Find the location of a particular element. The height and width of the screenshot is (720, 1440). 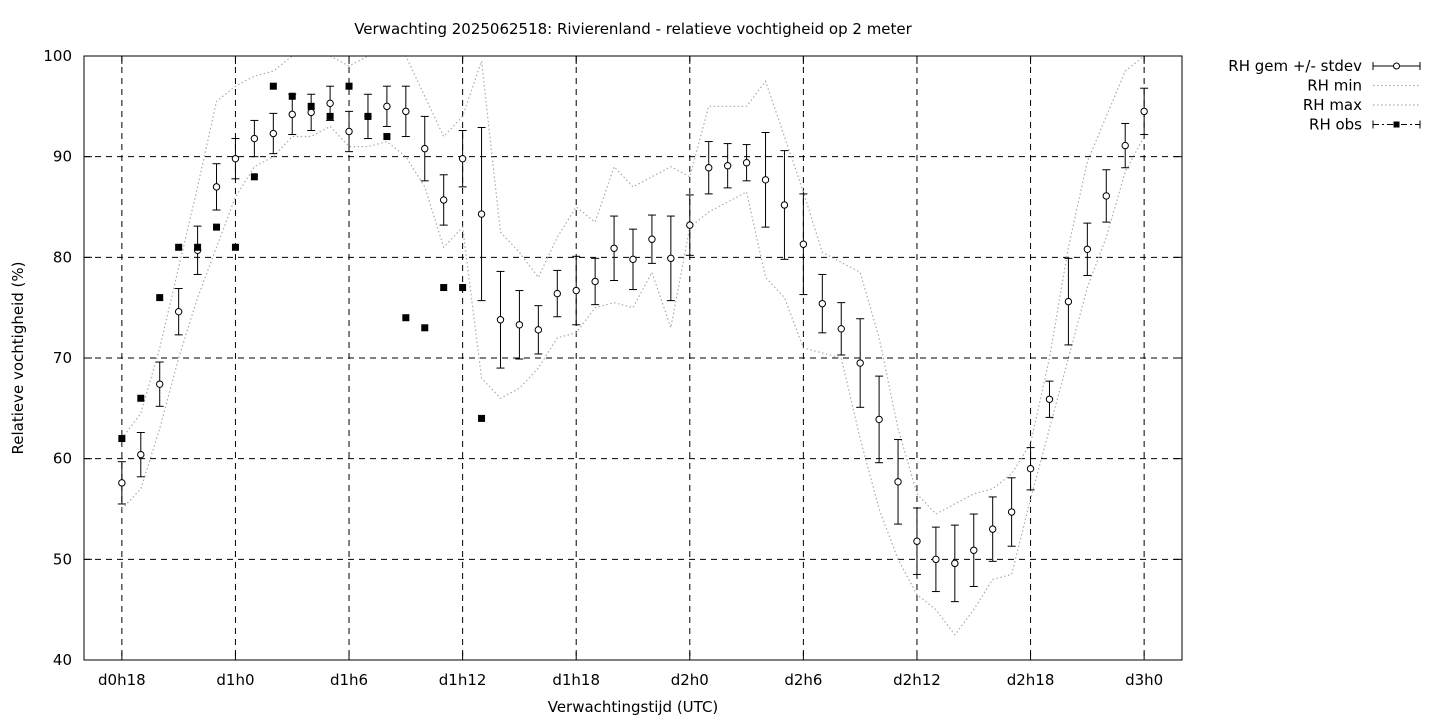

legend-label: RH min is located at coordinates (1334, 86).